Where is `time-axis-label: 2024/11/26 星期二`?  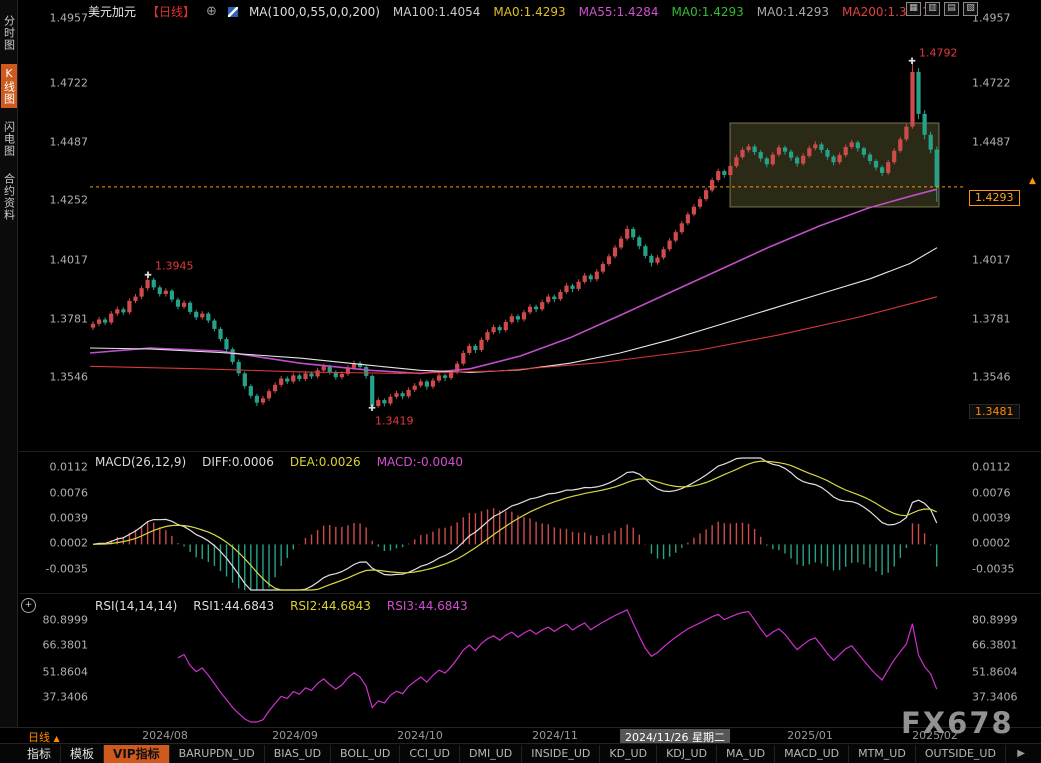
time-axis-label: 2024/11/26 星期二 is located at coordinates (675, 737).